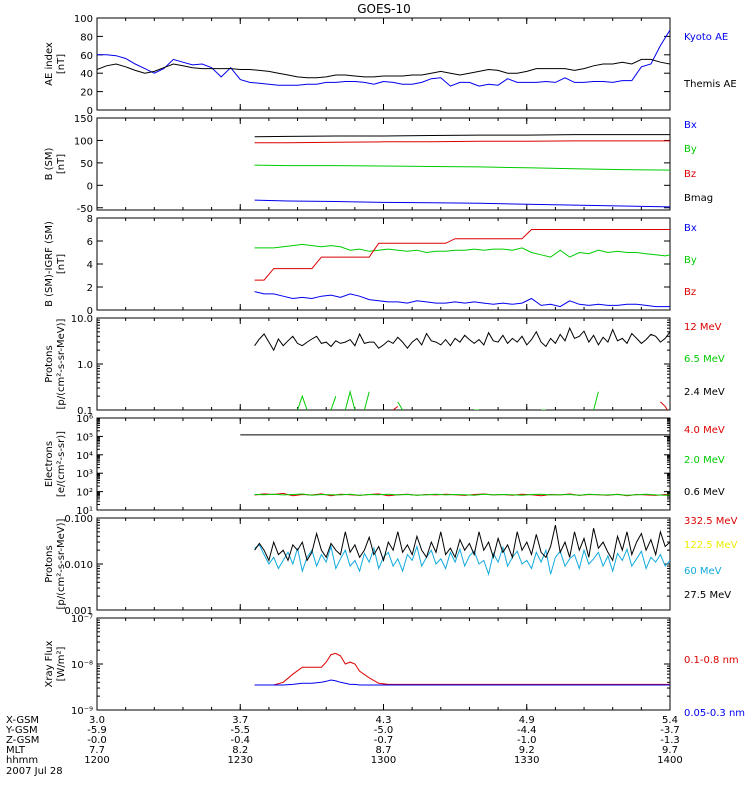  What do you see at coordinates (86, 74) in the screenshot?
I see `y-tick-label: 40` at bounding box center [86, 74].